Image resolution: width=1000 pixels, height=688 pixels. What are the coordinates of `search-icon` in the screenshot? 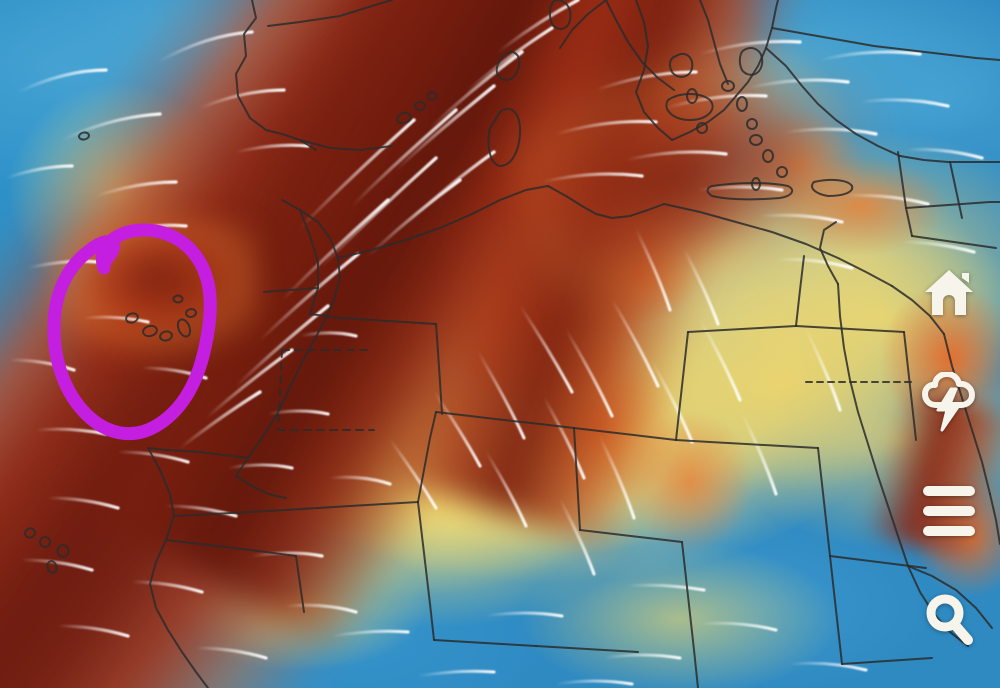 It's located at (949, 619).